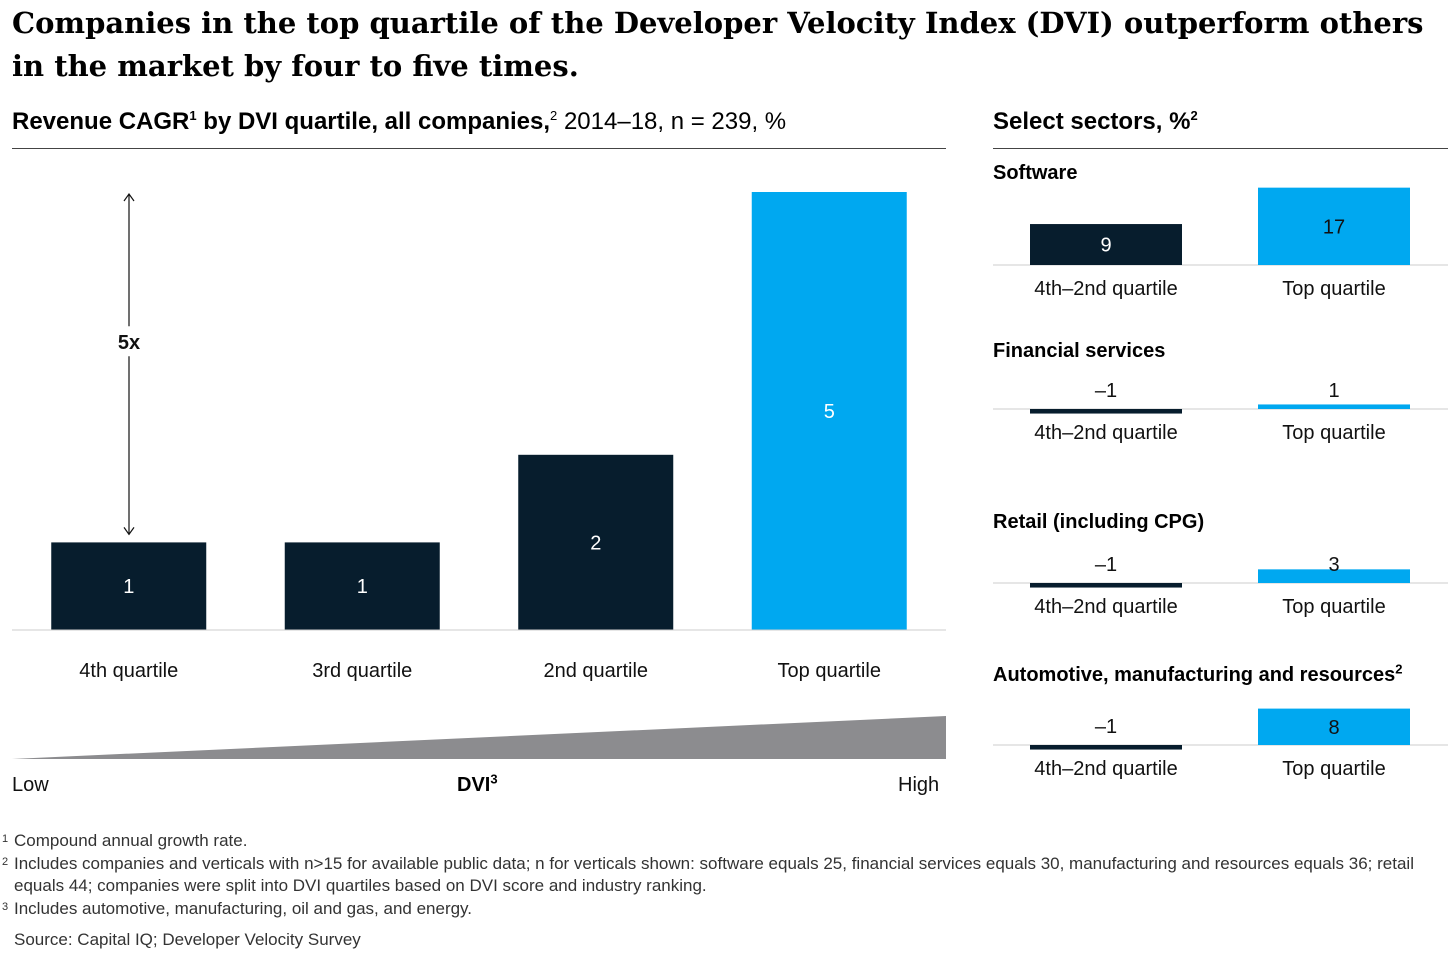 This screenshot has width=1456, height=955. I want to click on sector-title-automotive-text: Automotive, manufacturing and resources, so click(1194, 675).